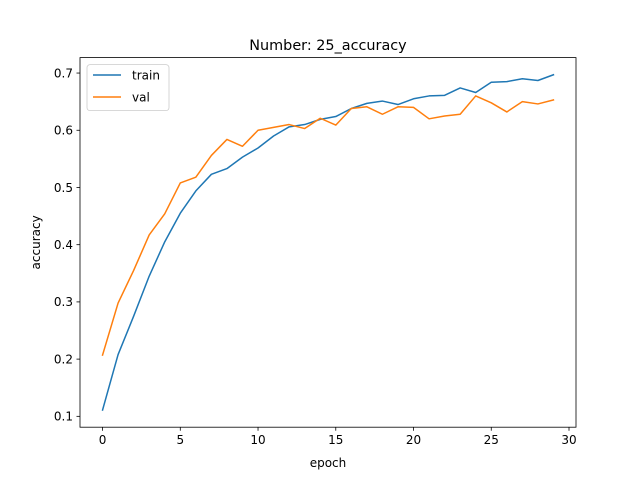 This screenshot has height=480, width=640. What do you see at coordinates (63, 302) in the screenshot?
I see `y-tick-label: 0.3` at bounding box center [63, 302].